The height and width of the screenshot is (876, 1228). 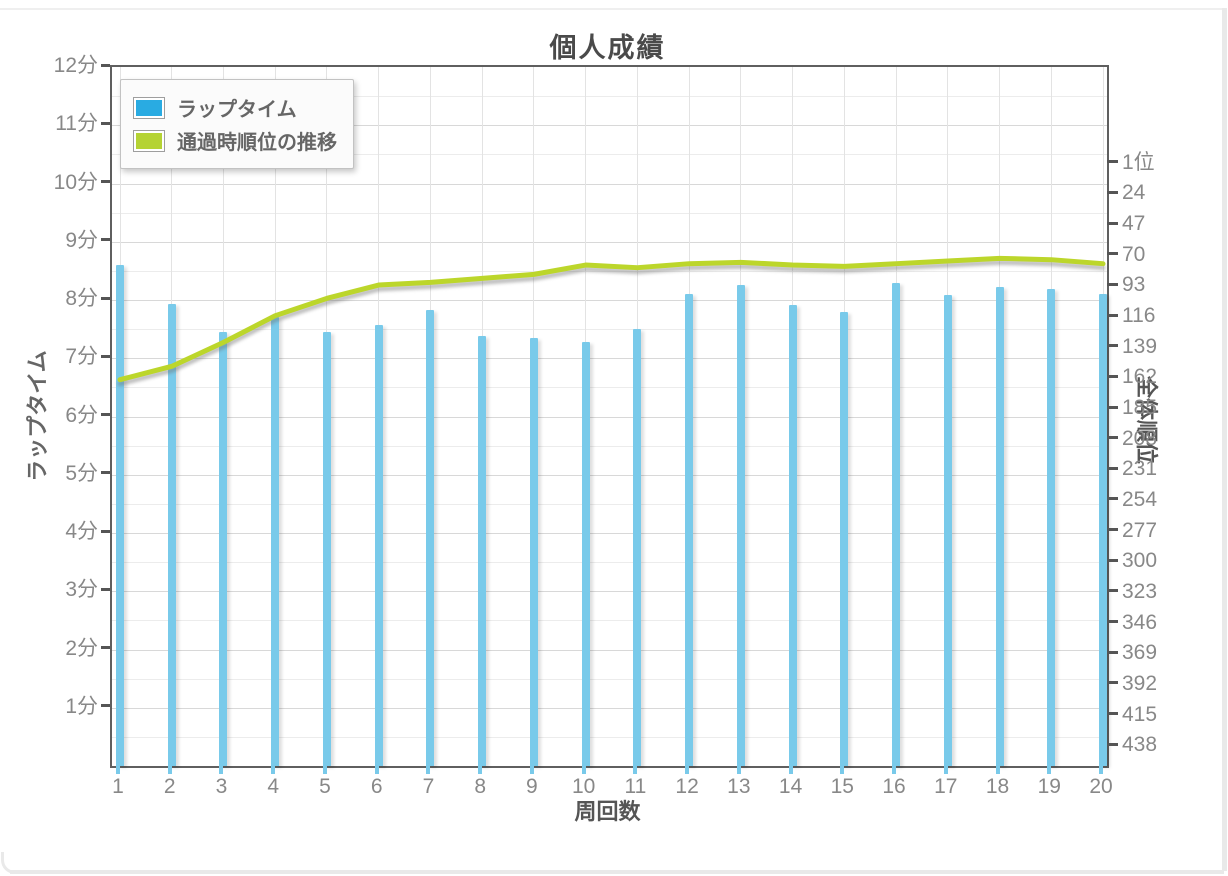 What do you see at coordinates (1049, 786) in the screenshot?
I see `x-axis-tick-label: 19` at bounding box center [1049, 786].